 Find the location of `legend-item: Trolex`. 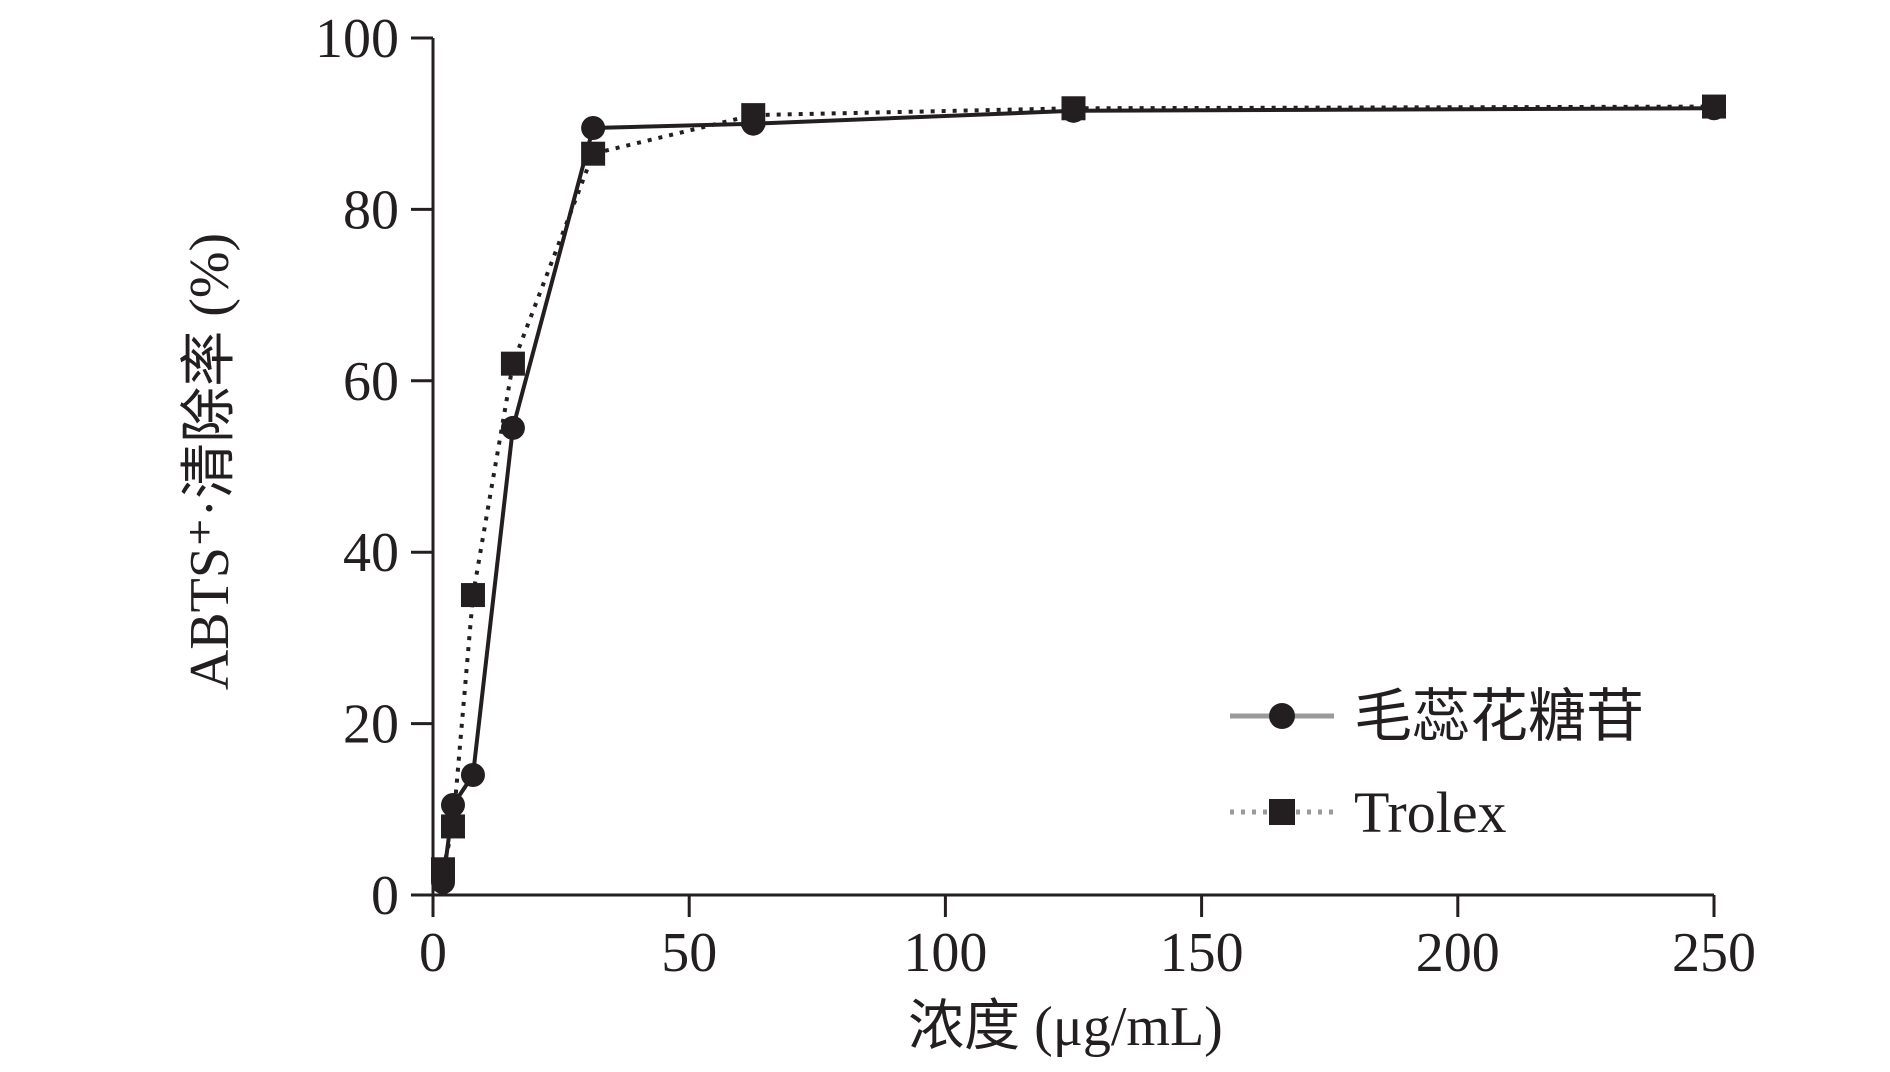

legend-item: Trolex is located at coordinates (1368, 812).